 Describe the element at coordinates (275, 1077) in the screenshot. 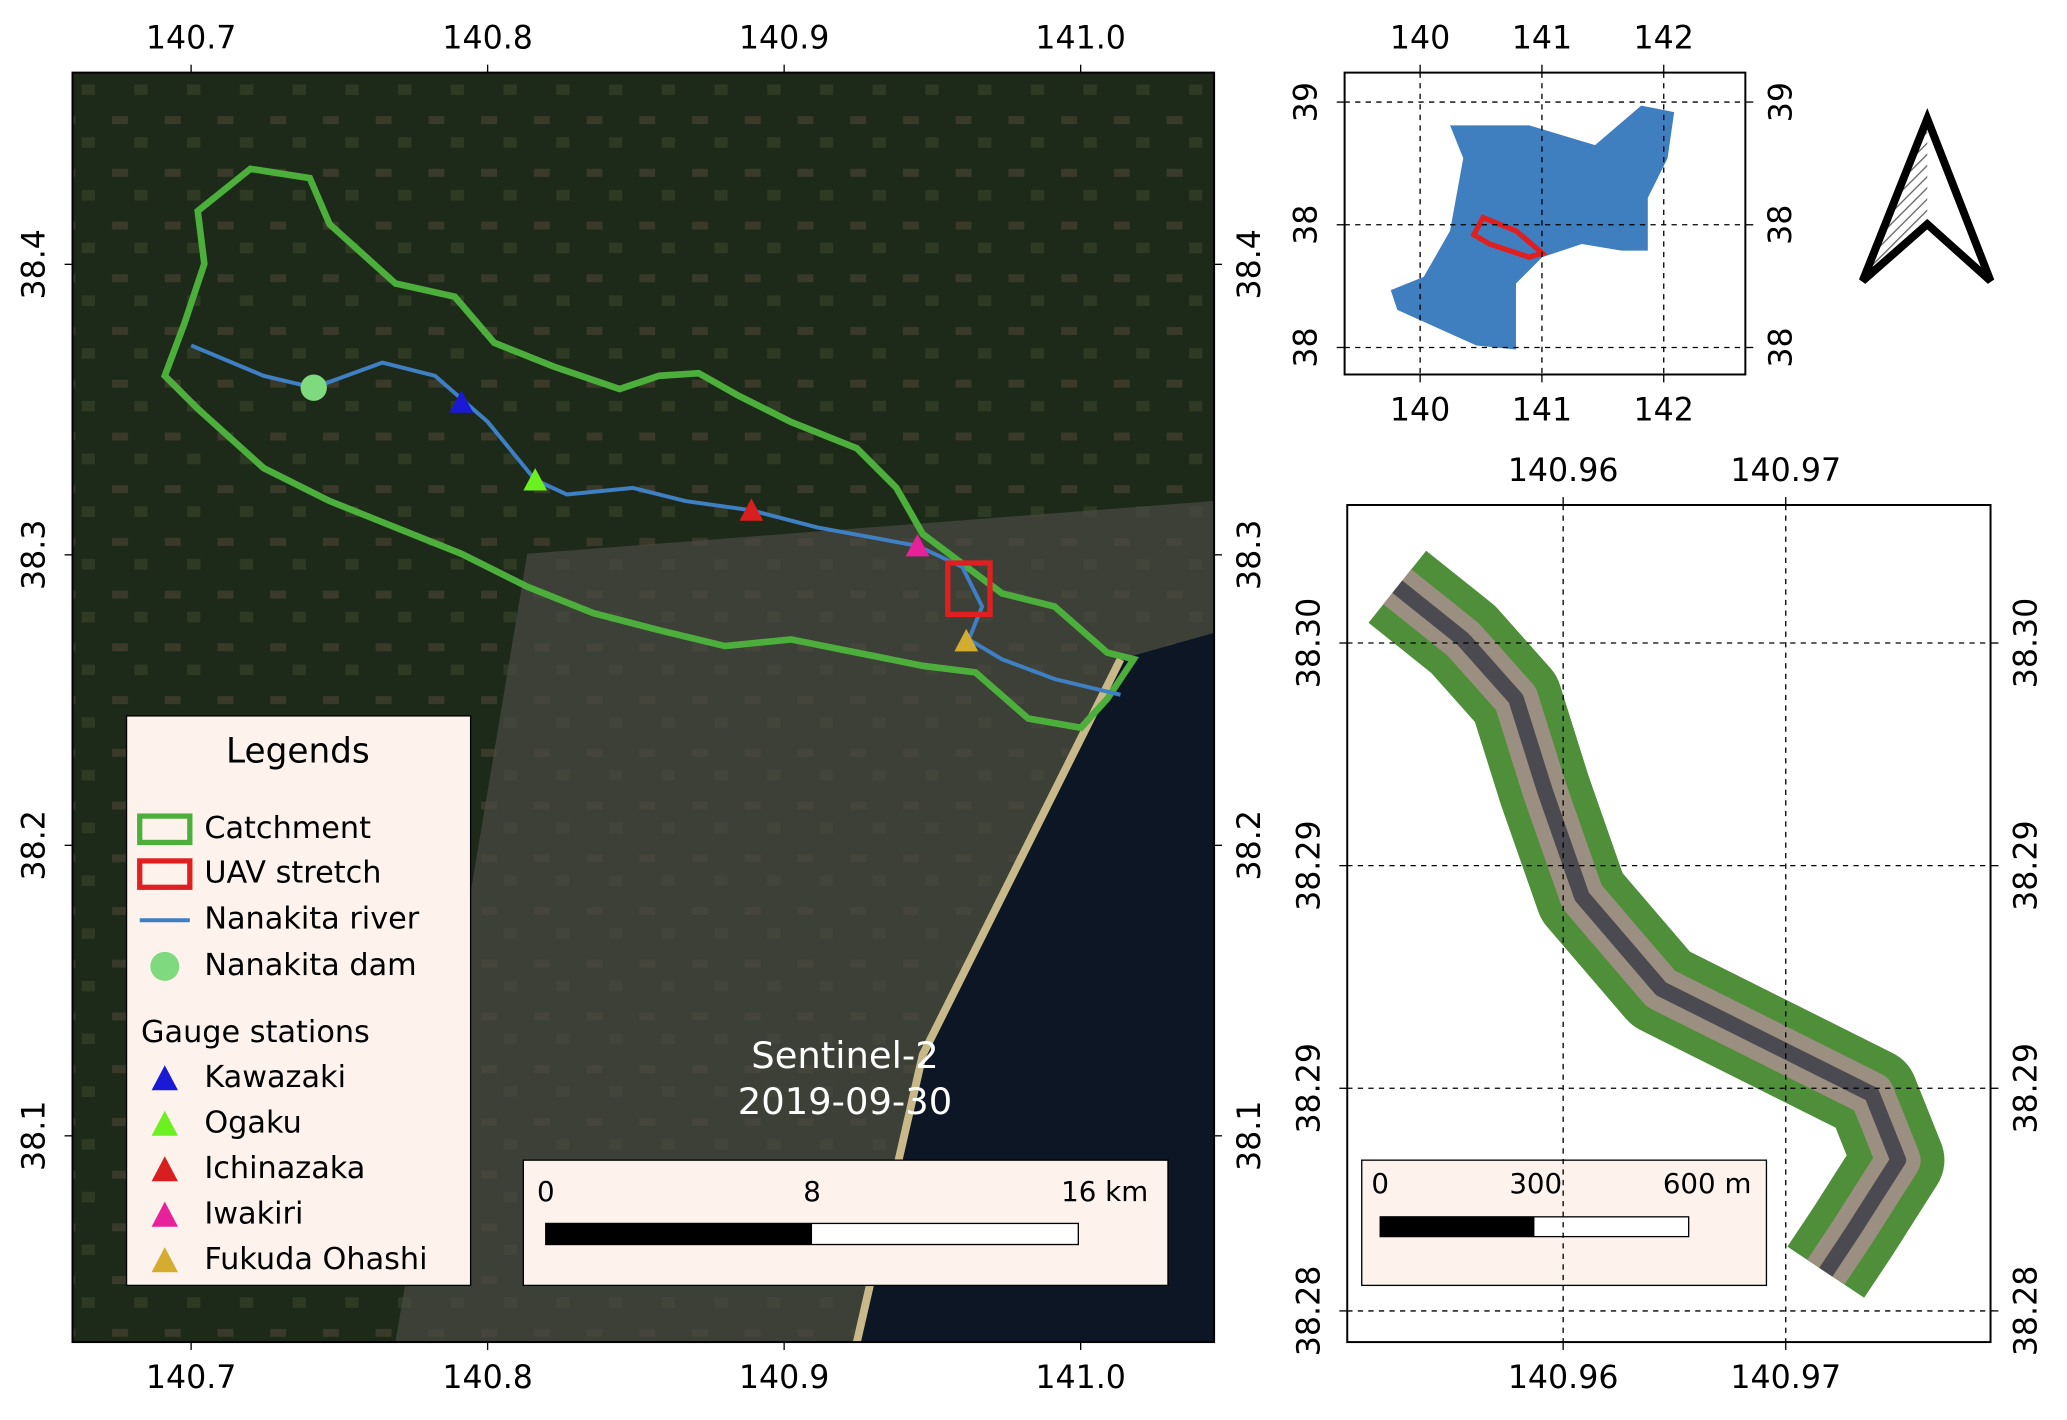

I see `legend-label: Kawazaki` at that location.